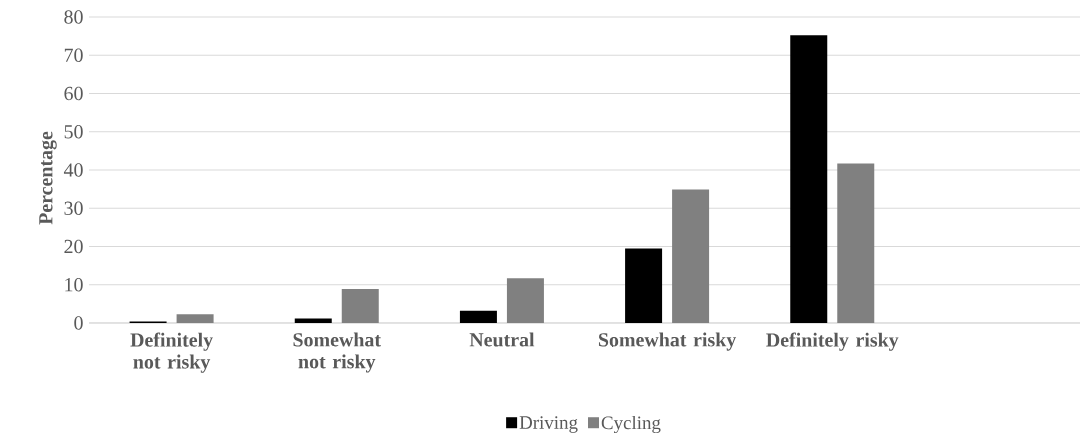  I want to click on x-tick-label: Somewhat not risky, so click(337, 352).